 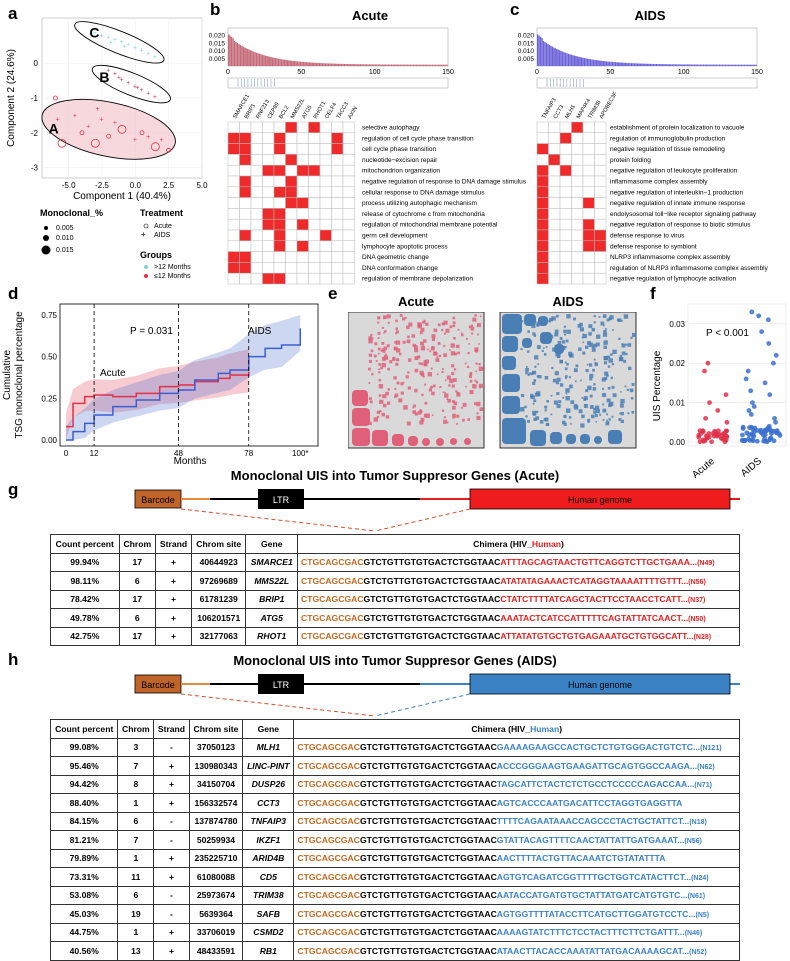 I want to click on cell-chrom: 1, so click(x=136, y=932).